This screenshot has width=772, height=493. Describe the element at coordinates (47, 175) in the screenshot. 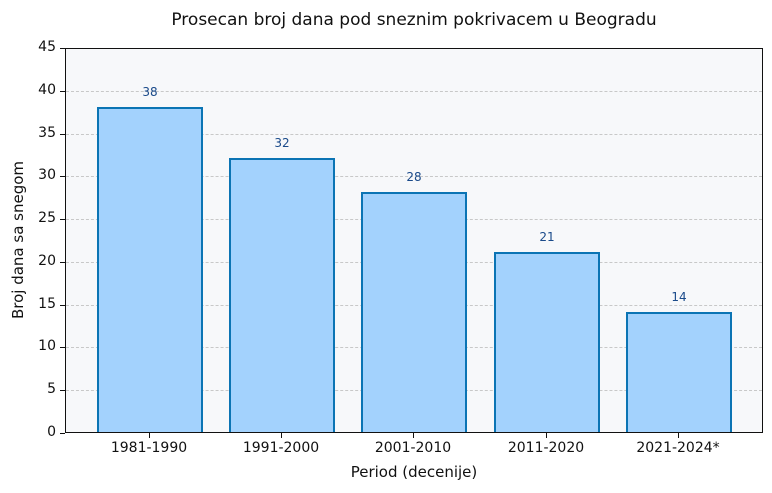

I see `y-tick-label: 30` at that location.